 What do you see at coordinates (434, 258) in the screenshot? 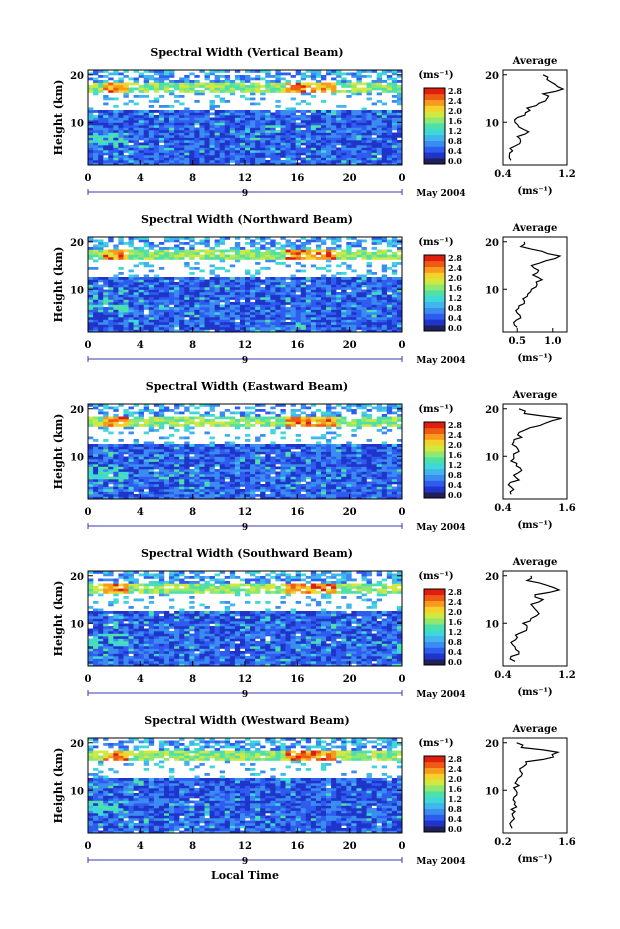
I see `colorbar-swatch` at bounding box center [434, 258].